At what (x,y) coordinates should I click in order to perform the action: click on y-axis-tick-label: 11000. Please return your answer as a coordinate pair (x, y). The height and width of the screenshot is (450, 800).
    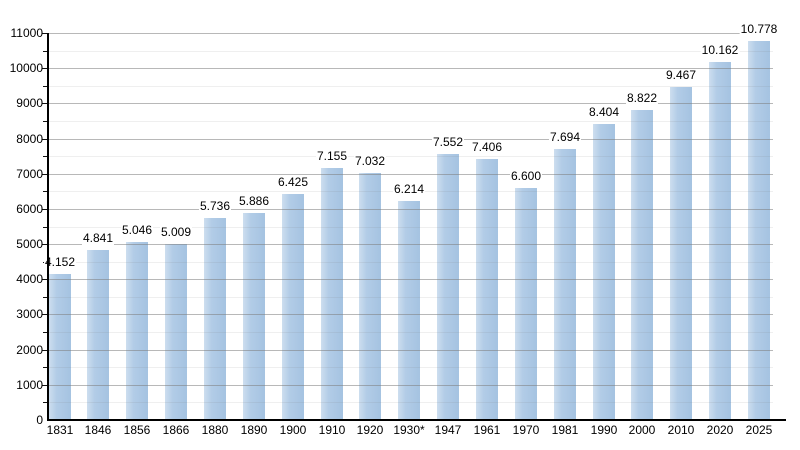
    Looking at the image, I should click on (26, 33).